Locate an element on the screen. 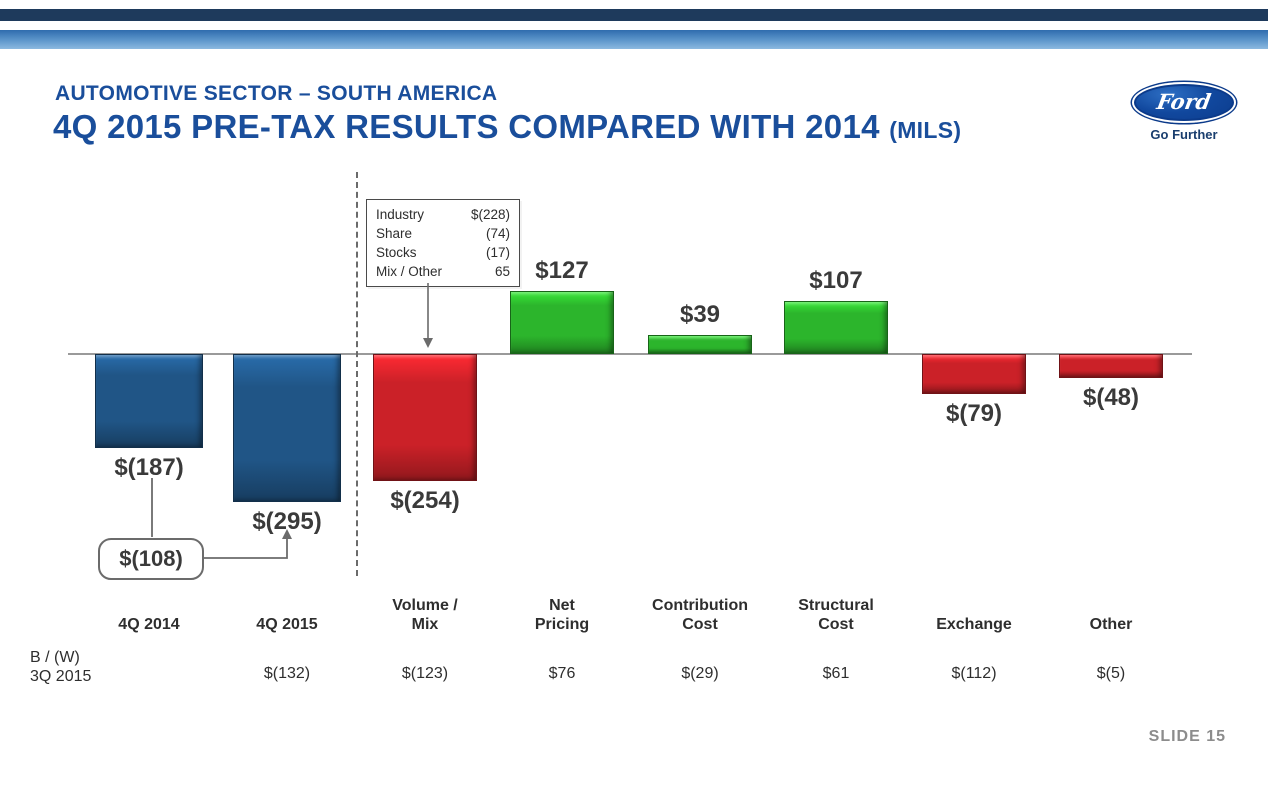 The width and height of the screenshot is (1268, 793). bw-row-label-line2: 3Q 2015 is located at coordinates (61, 676).